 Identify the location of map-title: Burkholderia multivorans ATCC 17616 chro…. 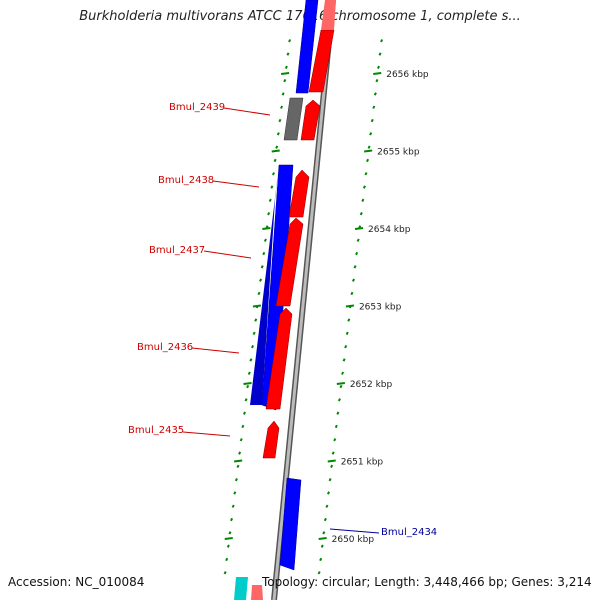
(300, 16).